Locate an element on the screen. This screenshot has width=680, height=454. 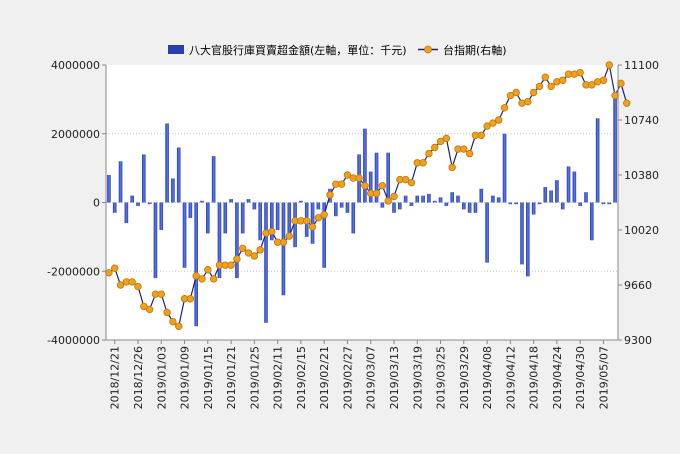
x-tick-label: 2019/03/13 is located at coordinates (394, 377).